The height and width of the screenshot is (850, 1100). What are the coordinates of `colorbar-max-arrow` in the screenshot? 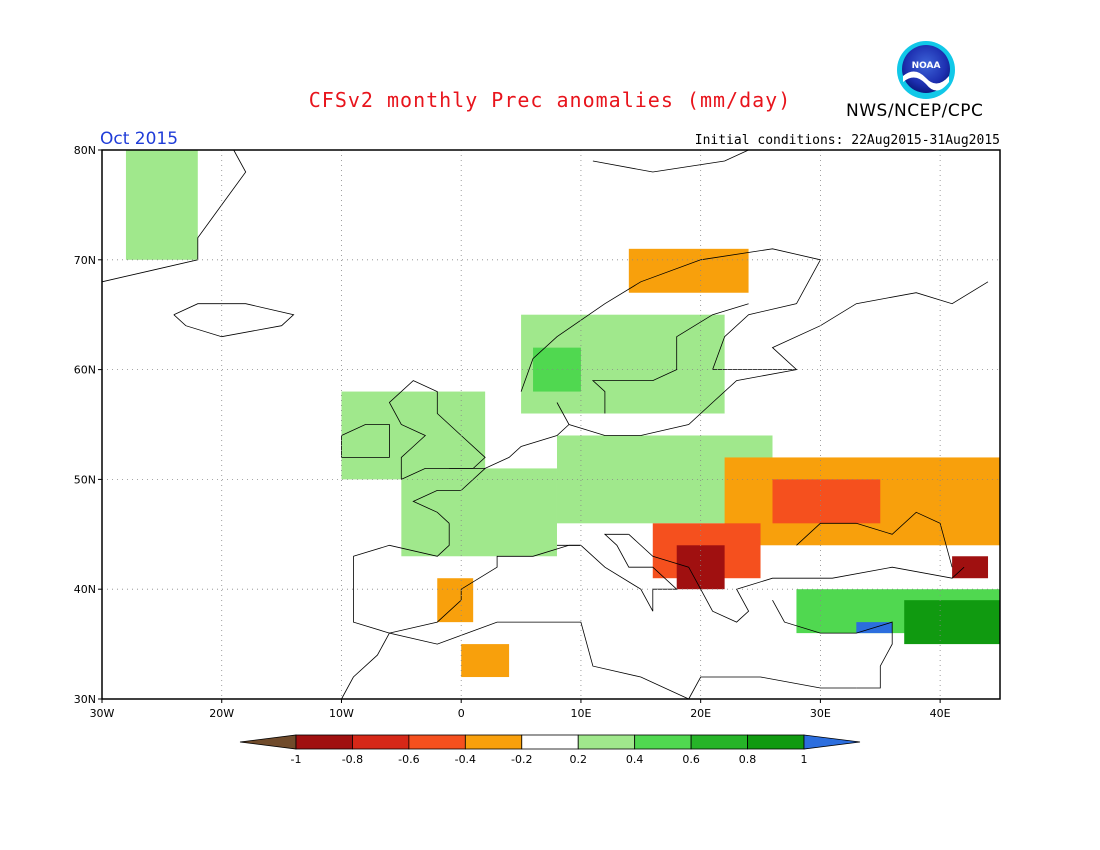 It's located at (832, 742).